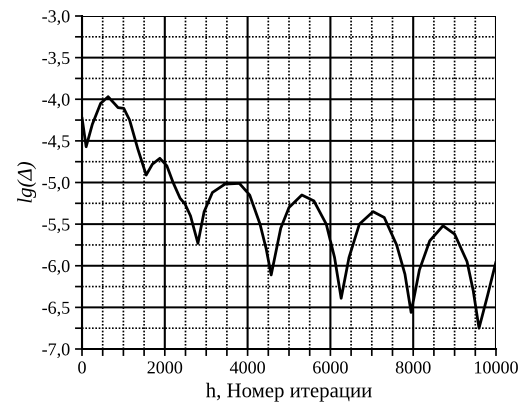  Describe the element at coordinates (56, 226) in the screenshot. I see `y-tick-label: -5,5` at that location.